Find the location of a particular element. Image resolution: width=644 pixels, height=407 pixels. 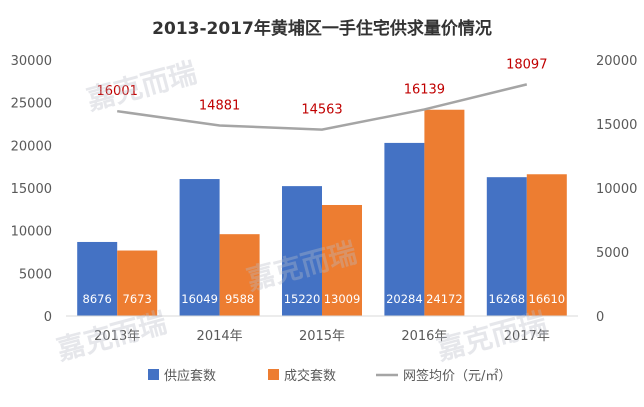

y-left-tick-label: 5000 is located at coordinates (35, 274).